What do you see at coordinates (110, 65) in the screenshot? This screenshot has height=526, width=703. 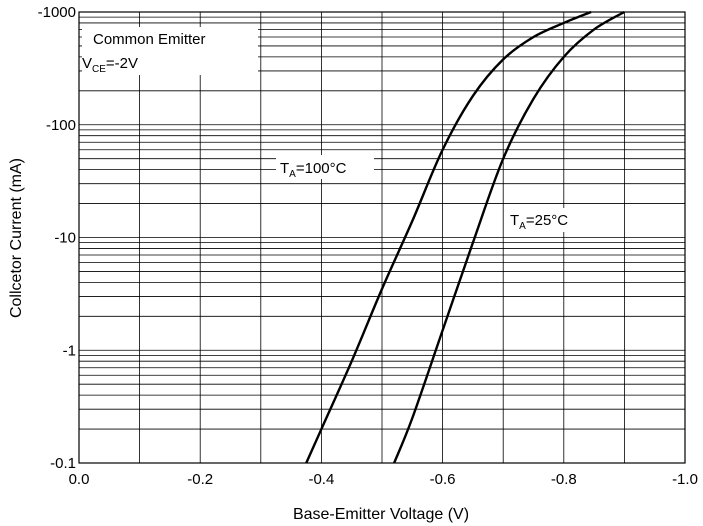 I see `annotation-line2: VCE=-2V` at bounding box center [110, 65].